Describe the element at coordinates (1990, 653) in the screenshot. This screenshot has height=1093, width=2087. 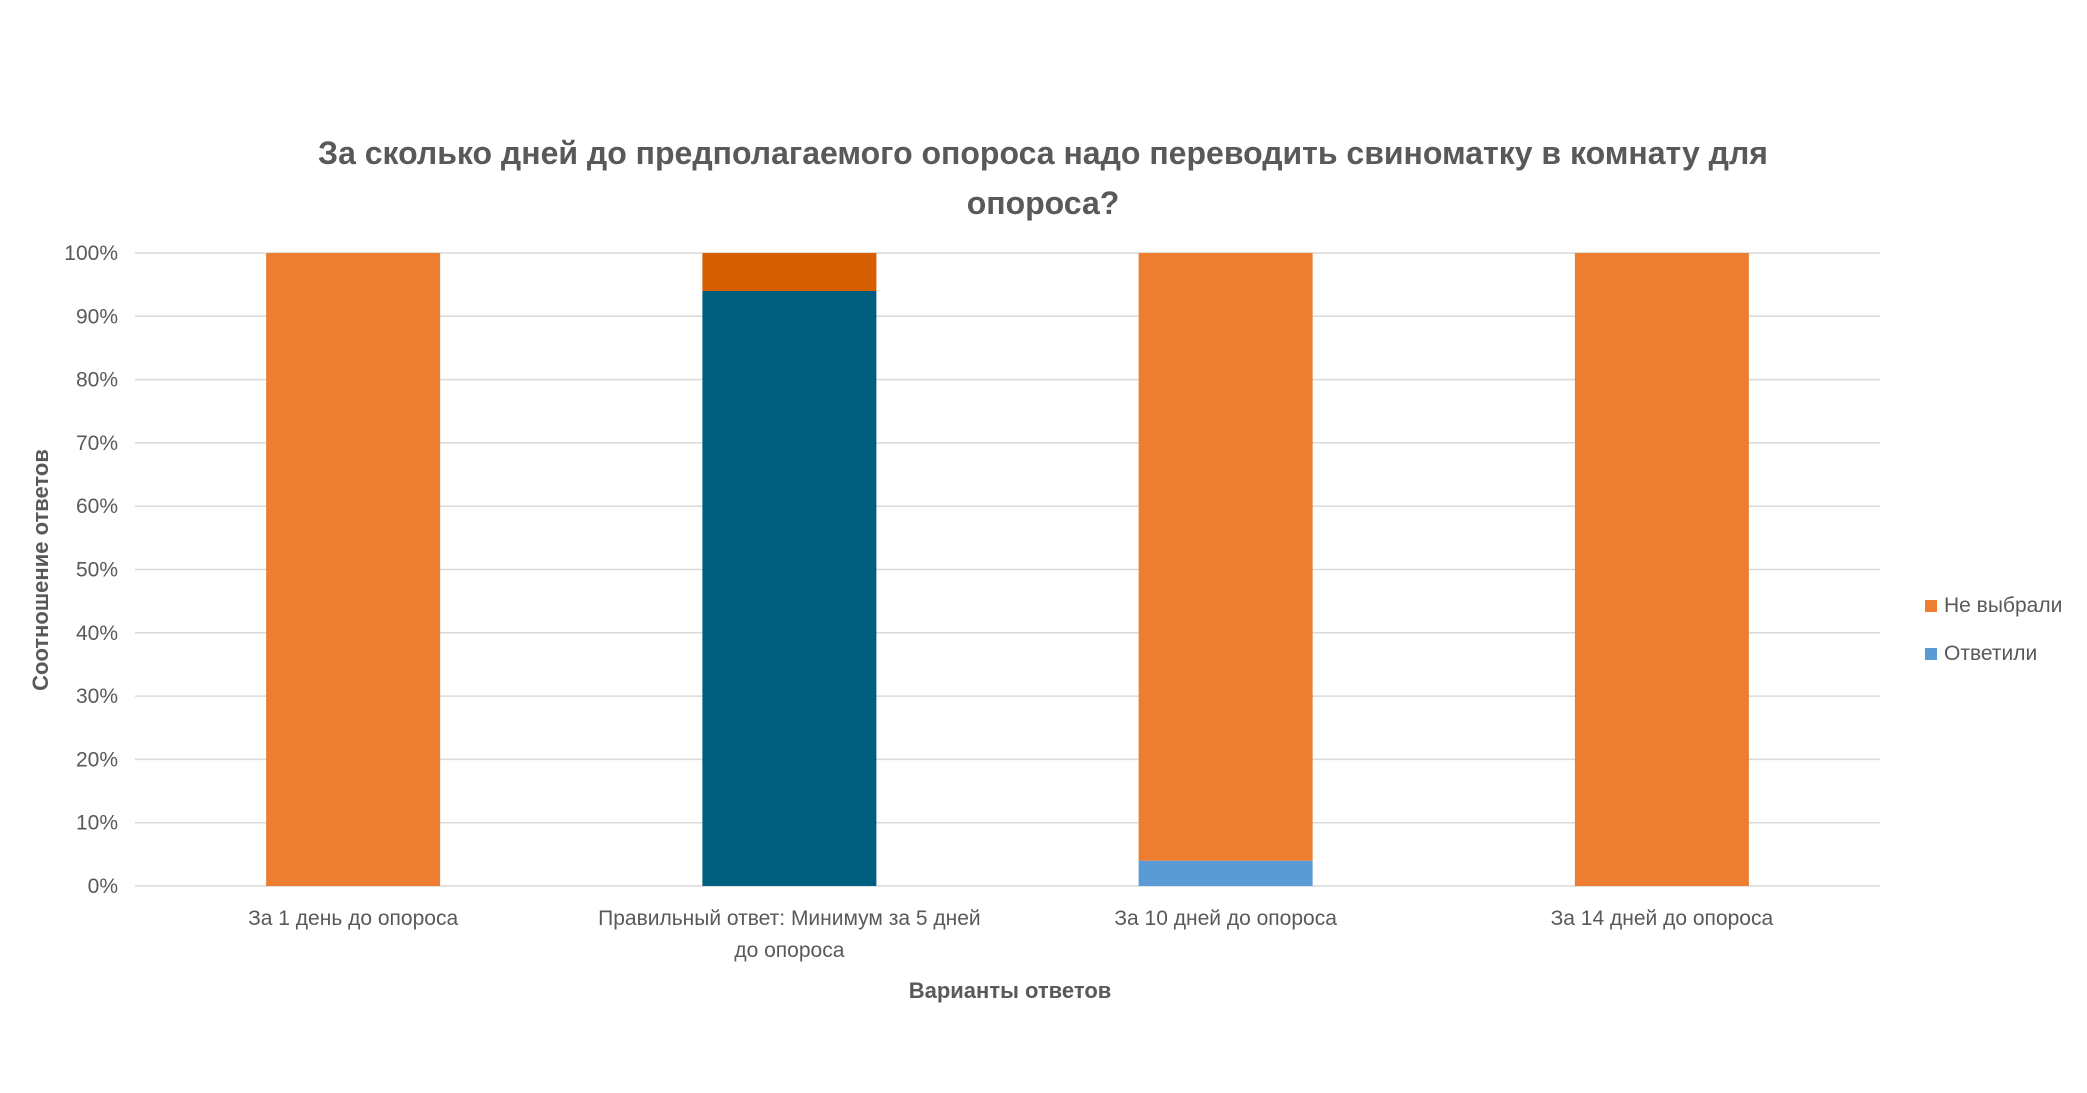
I see `legend-label: Ответили` at that location.